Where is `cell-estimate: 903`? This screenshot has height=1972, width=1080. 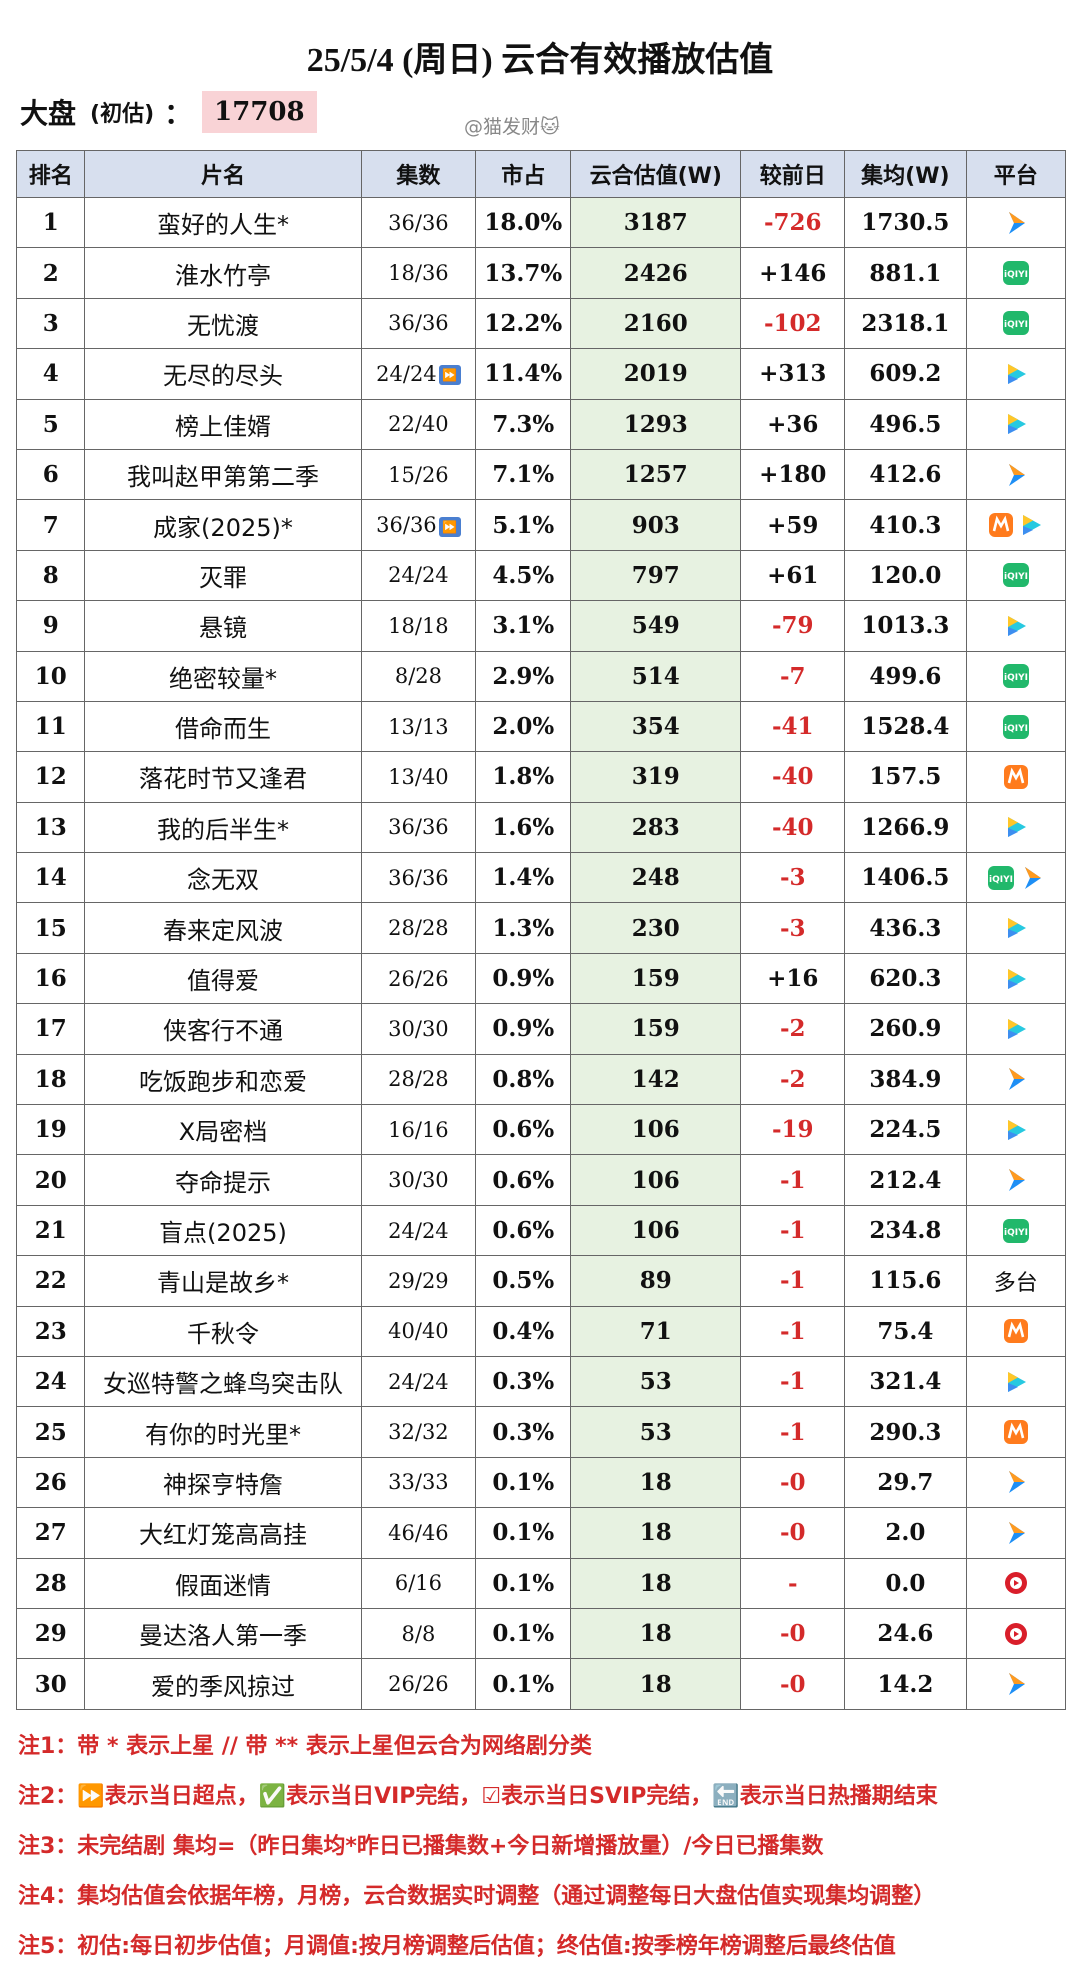
cell-estimate: 903 is located at coordinates (656, 525).